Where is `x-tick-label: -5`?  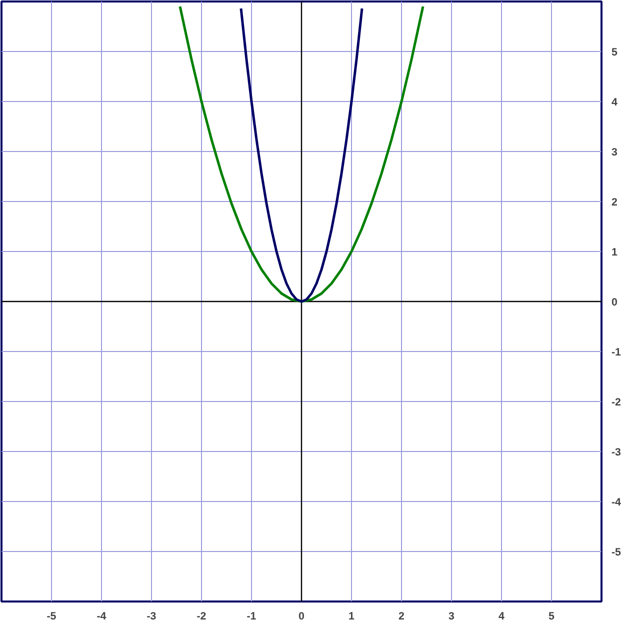 x-tick-label: -5 is located at coordinates (51, 616).